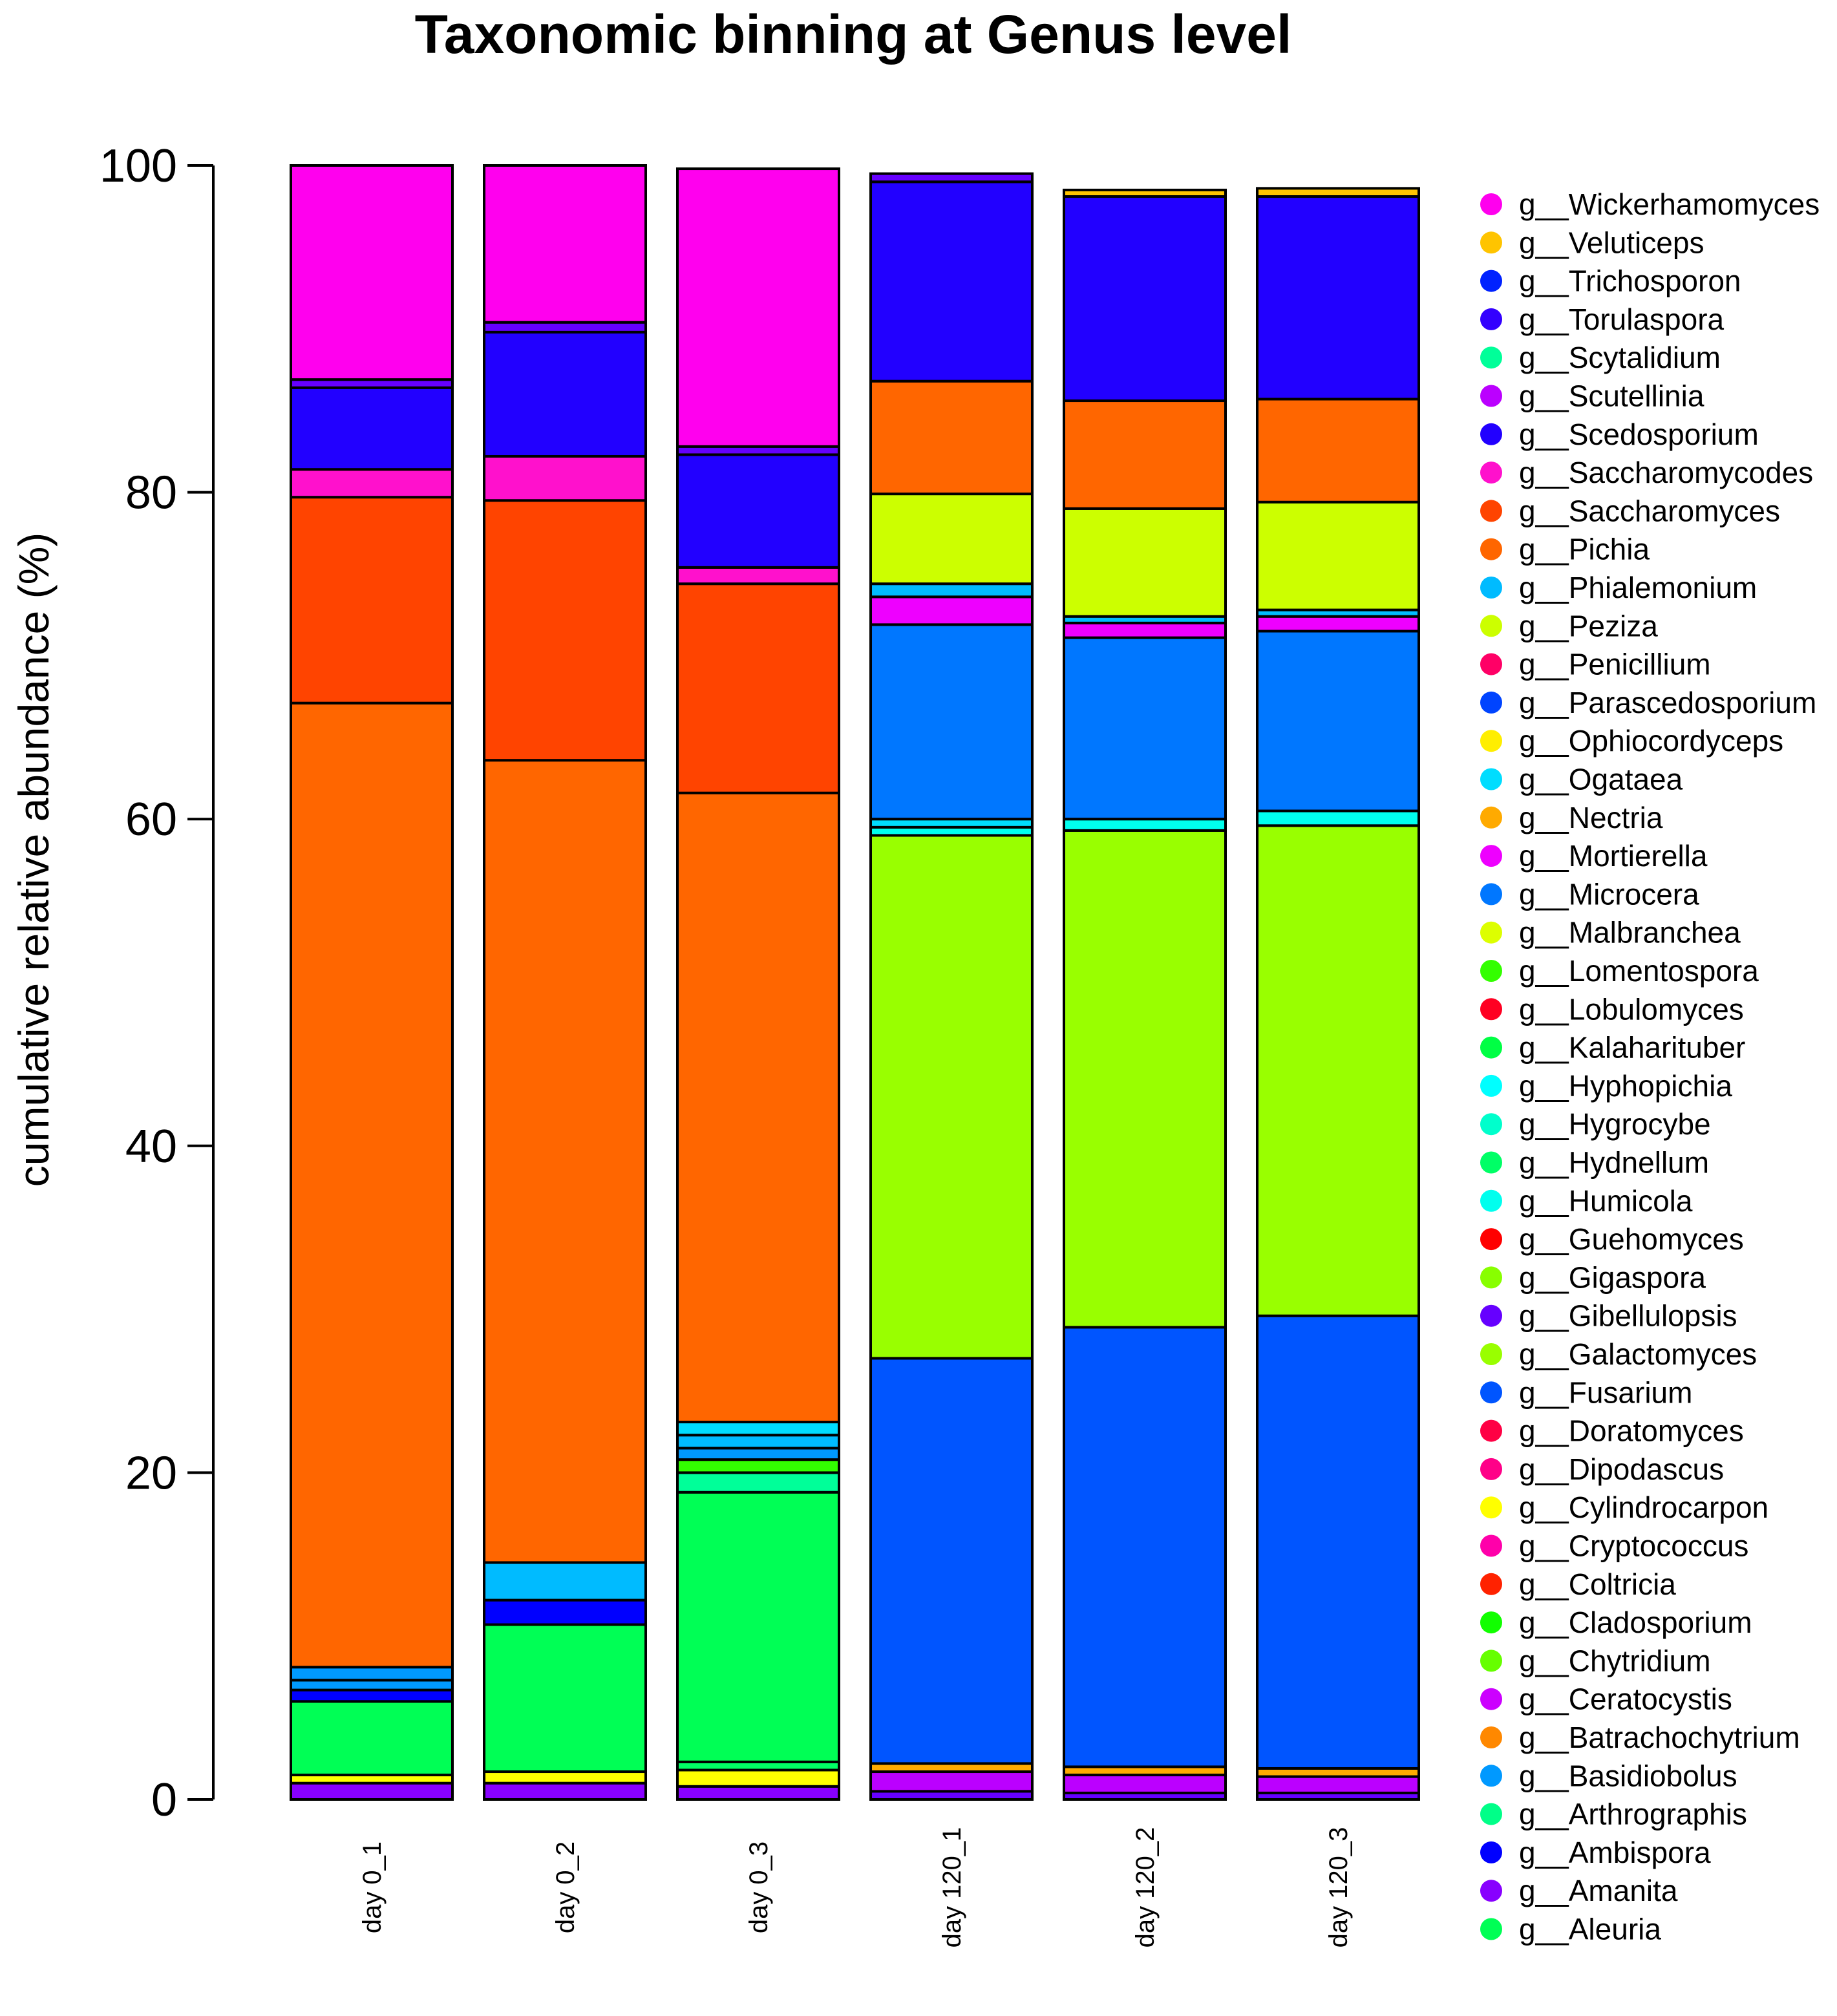 The image size is (1837, 2016). I want to click on legend-item: g__Scedosporium, so click(1619, 434).